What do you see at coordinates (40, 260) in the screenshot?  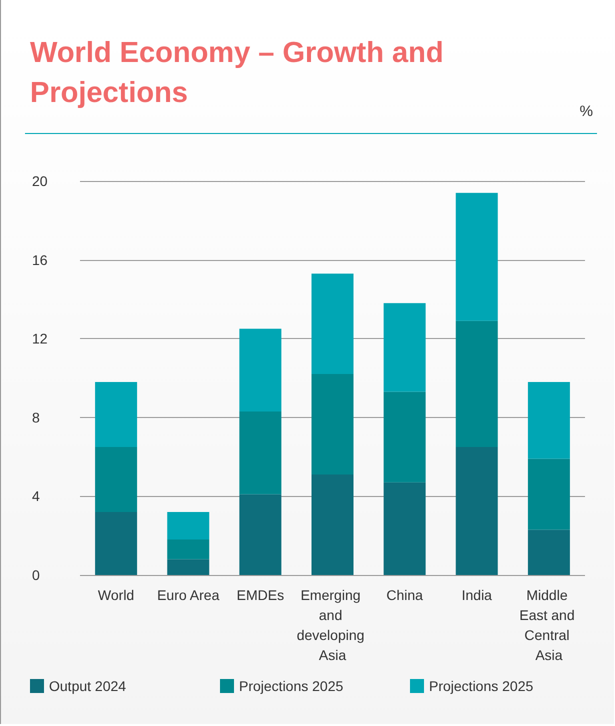 I see `y-tick-label: 16` at bounding box center [40, 260].